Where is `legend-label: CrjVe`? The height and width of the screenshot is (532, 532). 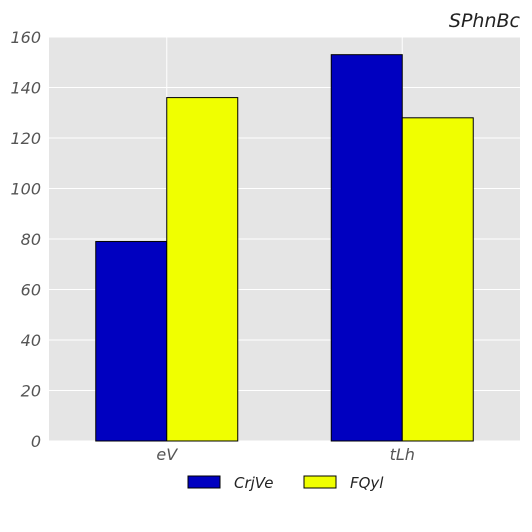
legend-label: CrjVe is located at coordinates (253, 483).